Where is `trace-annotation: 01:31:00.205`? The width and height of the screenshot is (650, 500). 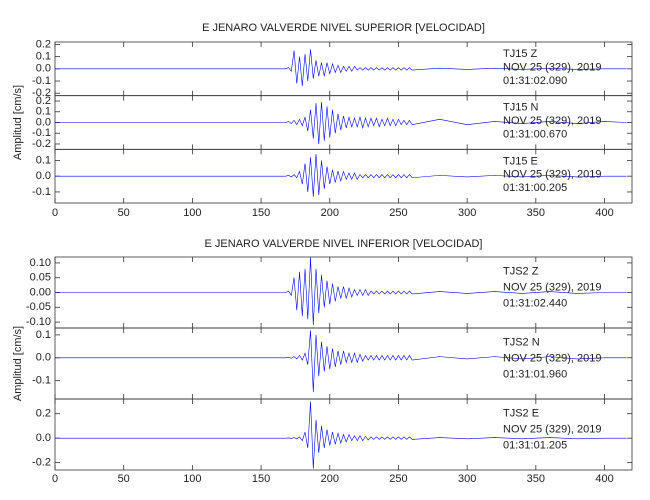 trace-annotation: 01:31:00.205 is located at coordinates (535, 188).